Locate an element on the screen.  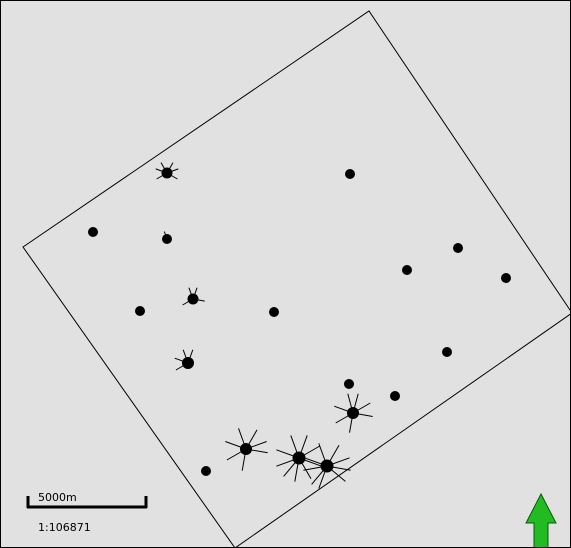
scale-ratio: 1:106871 is located at coordinates (64, 527).